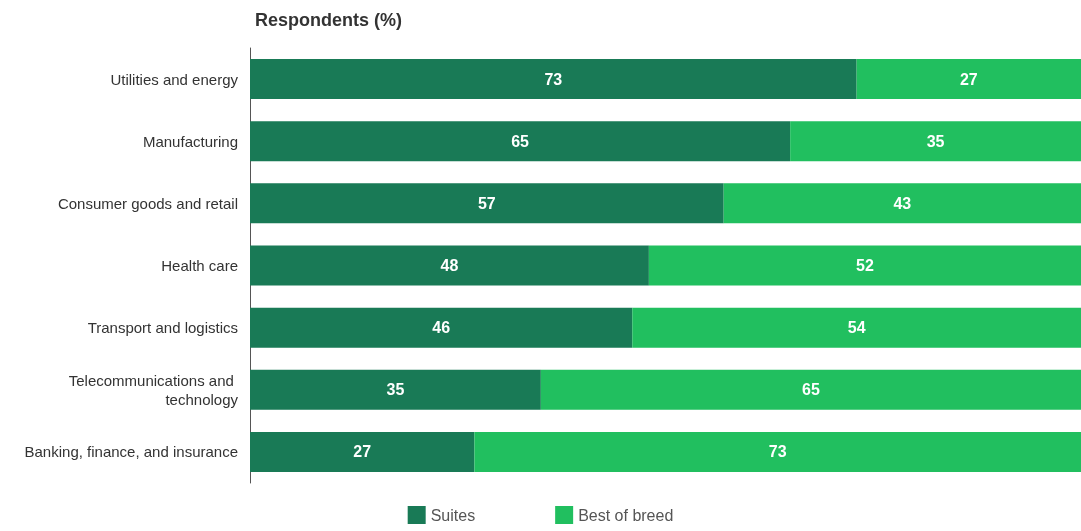  Describe the element at coordinates (131, 452) in the screenshot. I see `y-tick-label: Banking, finance, and insurance` at that location.